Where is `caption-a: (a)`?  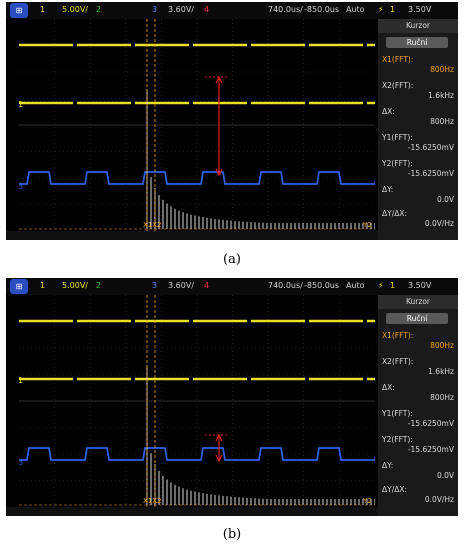
caption-a: (a) is located at coordinates (232, 259).